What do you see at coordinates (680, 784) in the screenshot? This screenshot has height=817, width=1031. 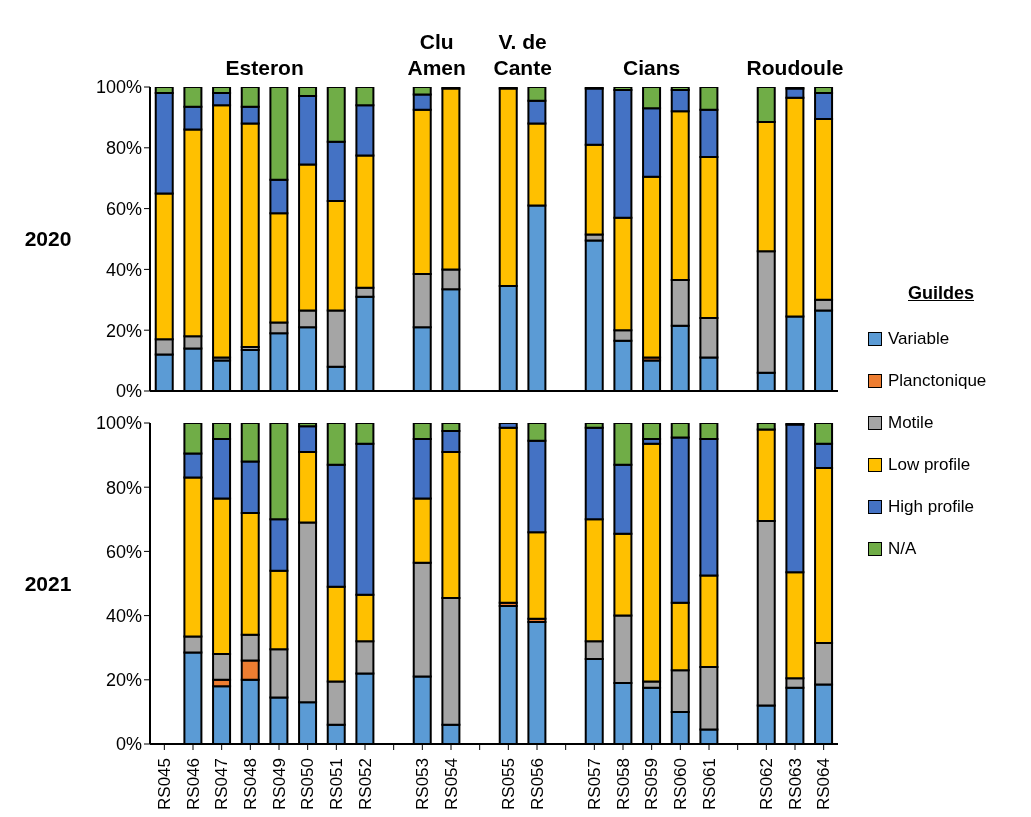 I see `x-tick-label: RS060` at bounding box center [680, 784].